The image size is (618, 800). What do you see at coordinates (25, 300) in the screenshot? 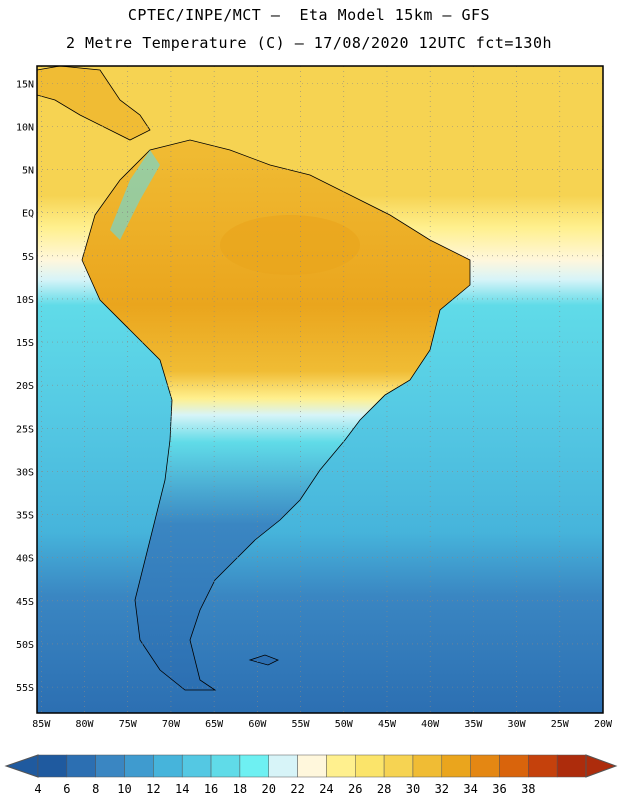
I see `lat-label: 10S` at bounding box center [25, 300].